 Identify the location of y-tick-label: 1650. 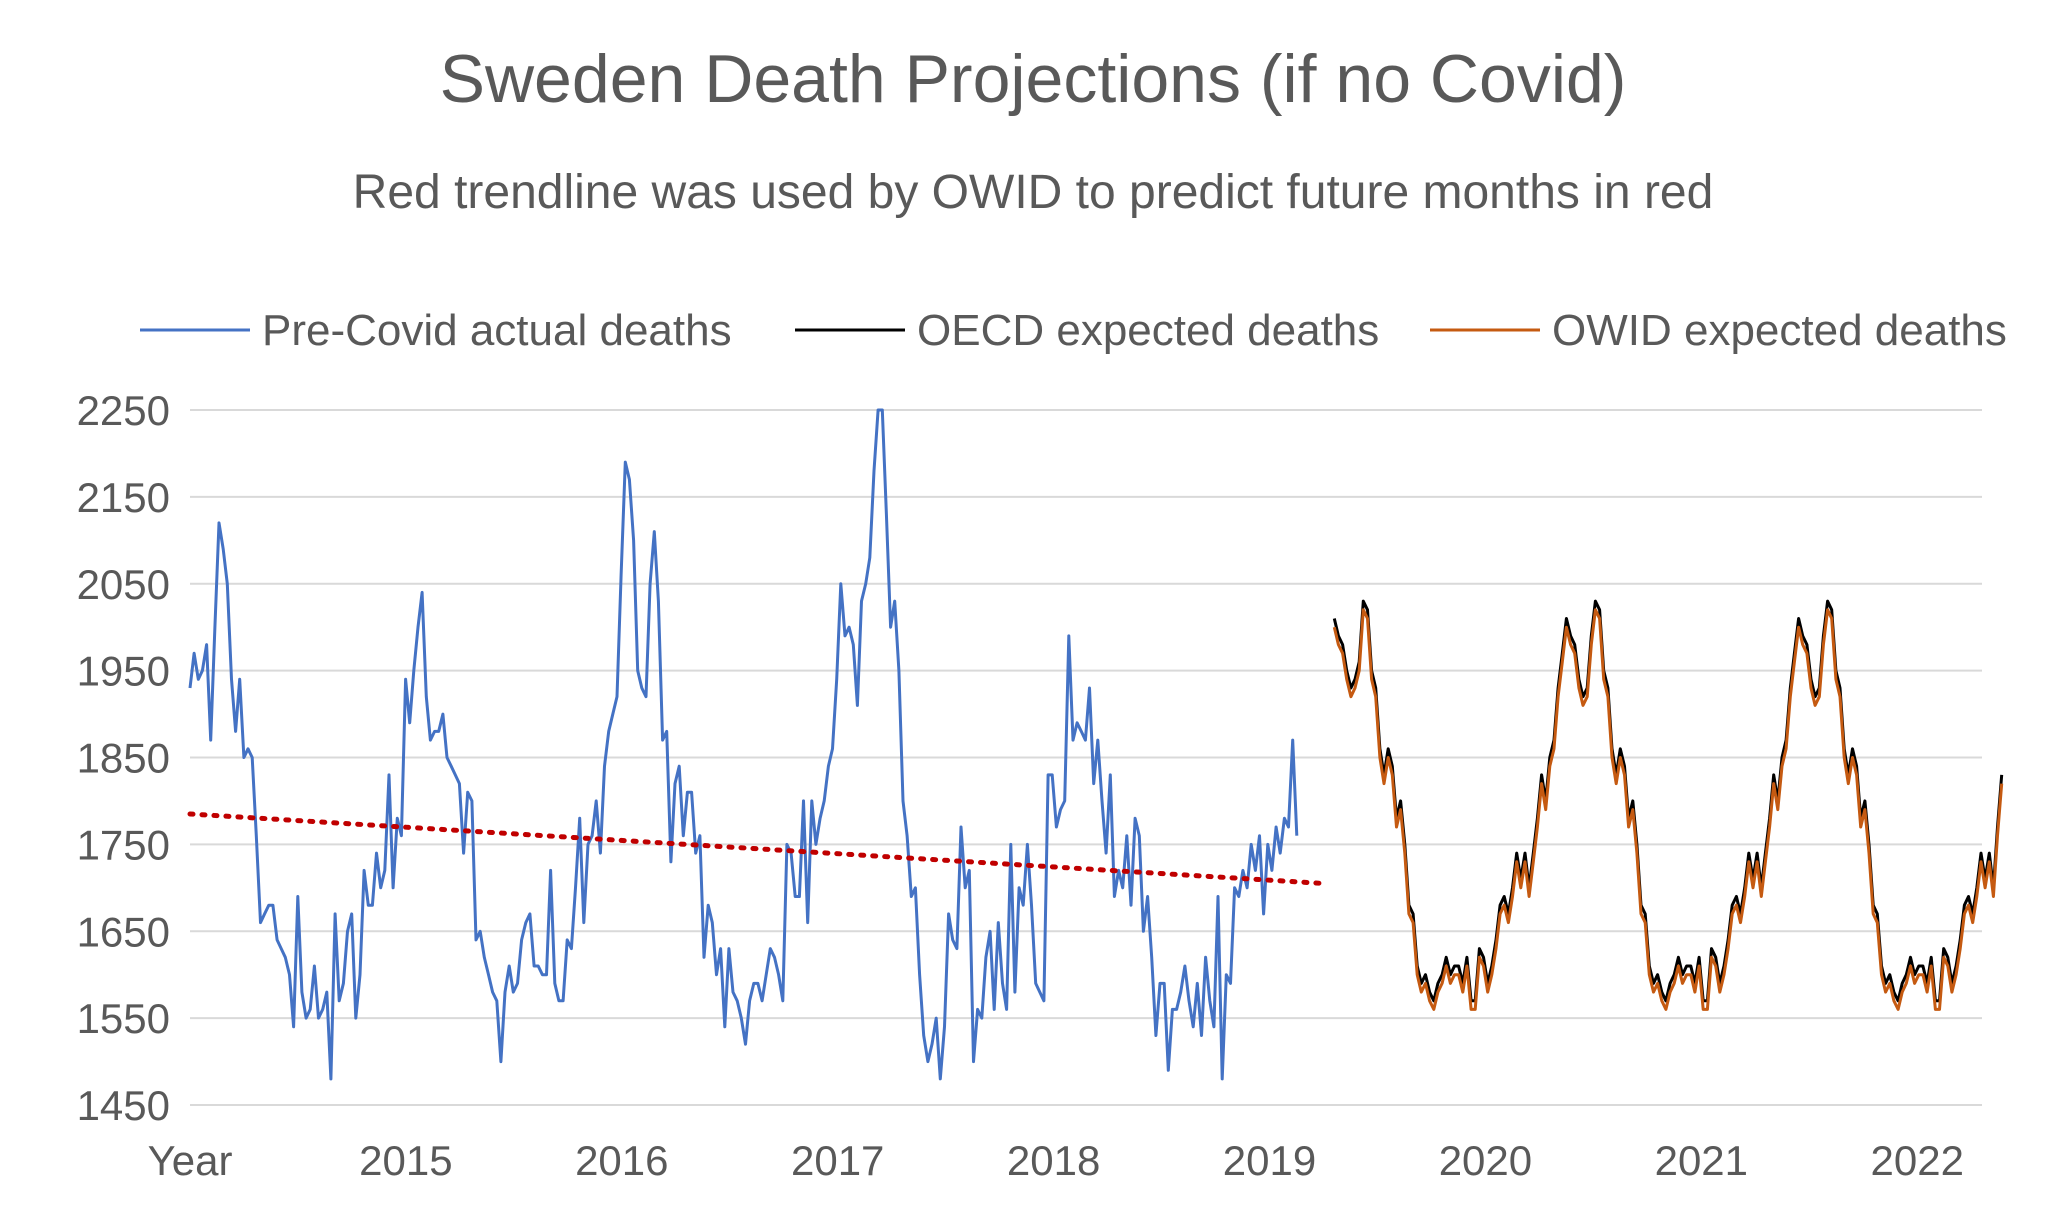
(123, 931).